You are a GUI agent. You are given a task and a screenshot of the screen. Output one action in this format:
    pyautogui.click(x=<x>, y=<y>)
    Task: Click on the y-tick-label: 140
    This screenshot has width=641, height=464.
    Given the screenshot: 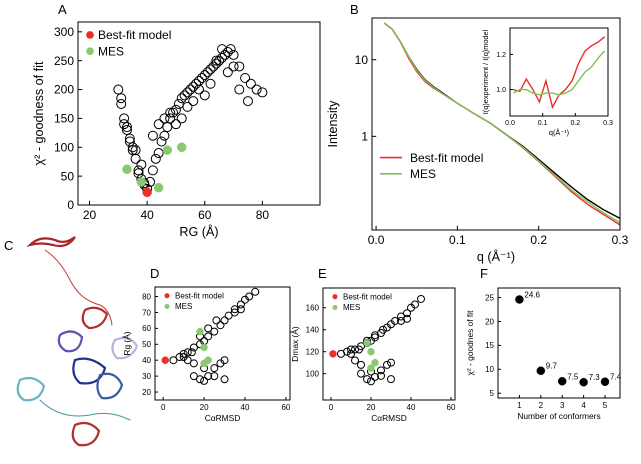 What is the action you would take?
    pyautogui.click(x=313, y=330)
    